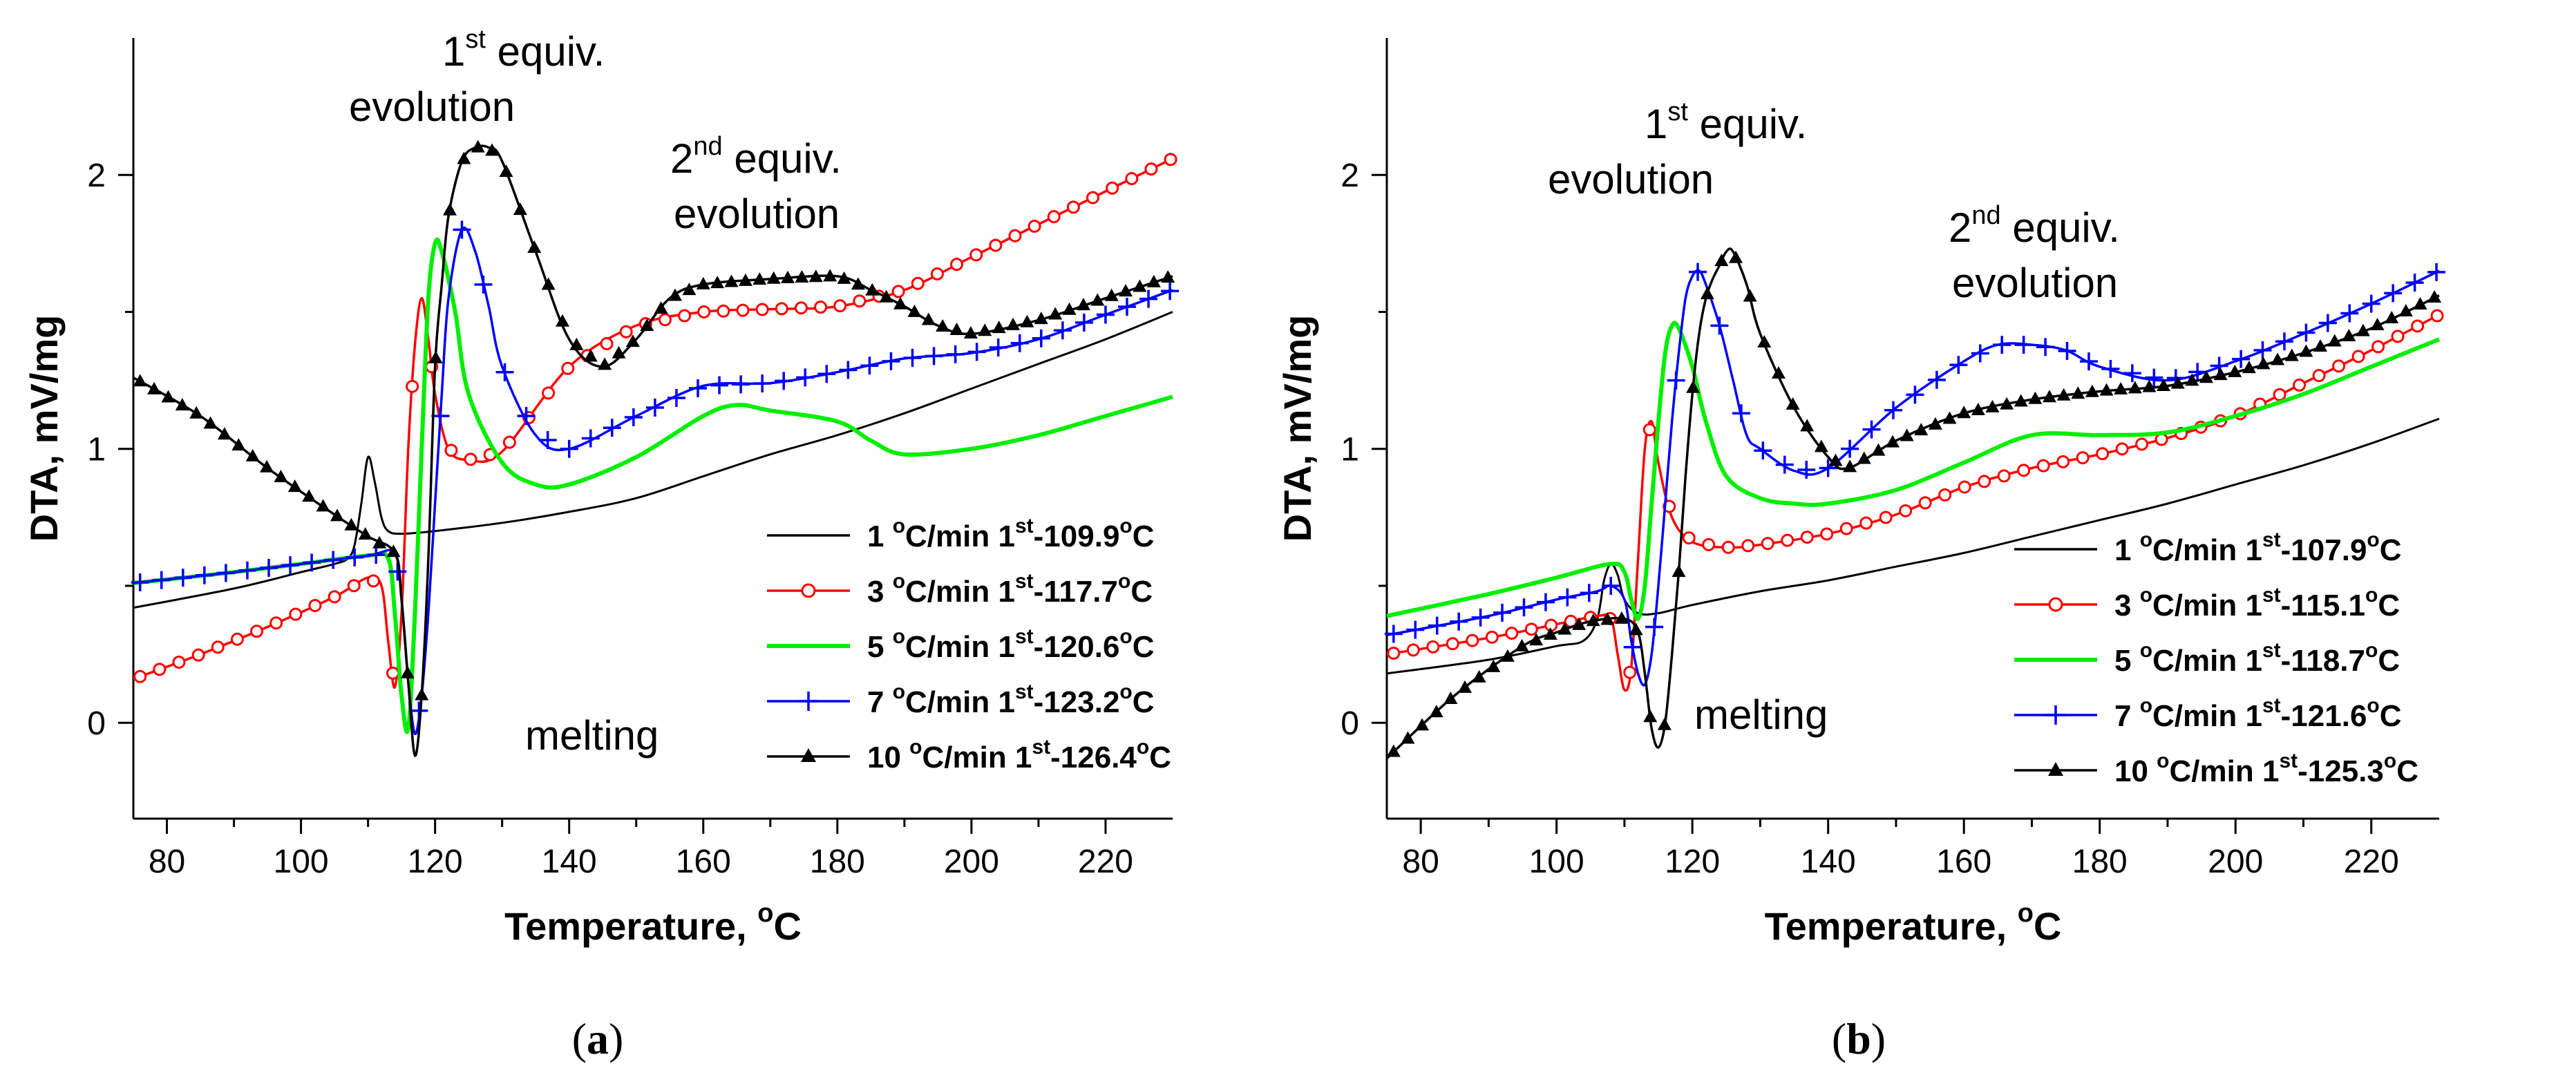 Image resolution: width=2576 pixels, height=1086 pixels. I want to click on x-axis-title: Temperature, oC, so click(1913, 923).